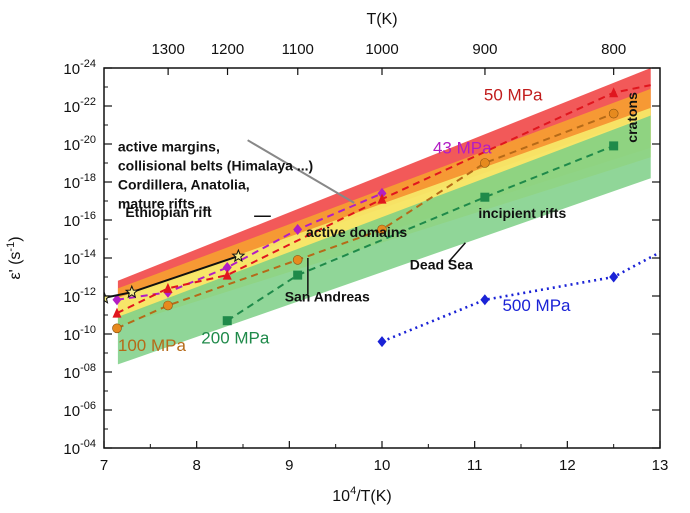 The height and width of the screenshot is (513, 690). I want to click on annotation-ethiopian-rift: Ethiopian rift, so click(168, 212).